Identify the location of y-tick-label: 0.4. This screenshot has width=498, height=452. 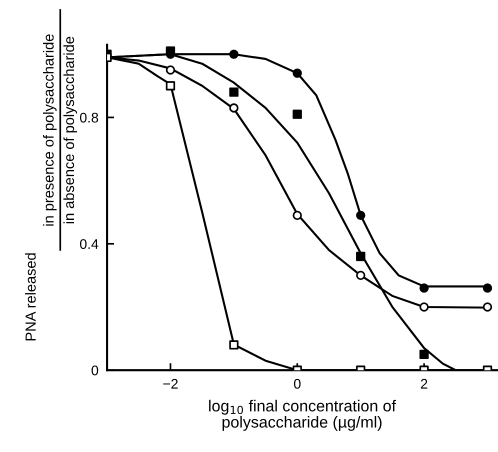
(89, 244).